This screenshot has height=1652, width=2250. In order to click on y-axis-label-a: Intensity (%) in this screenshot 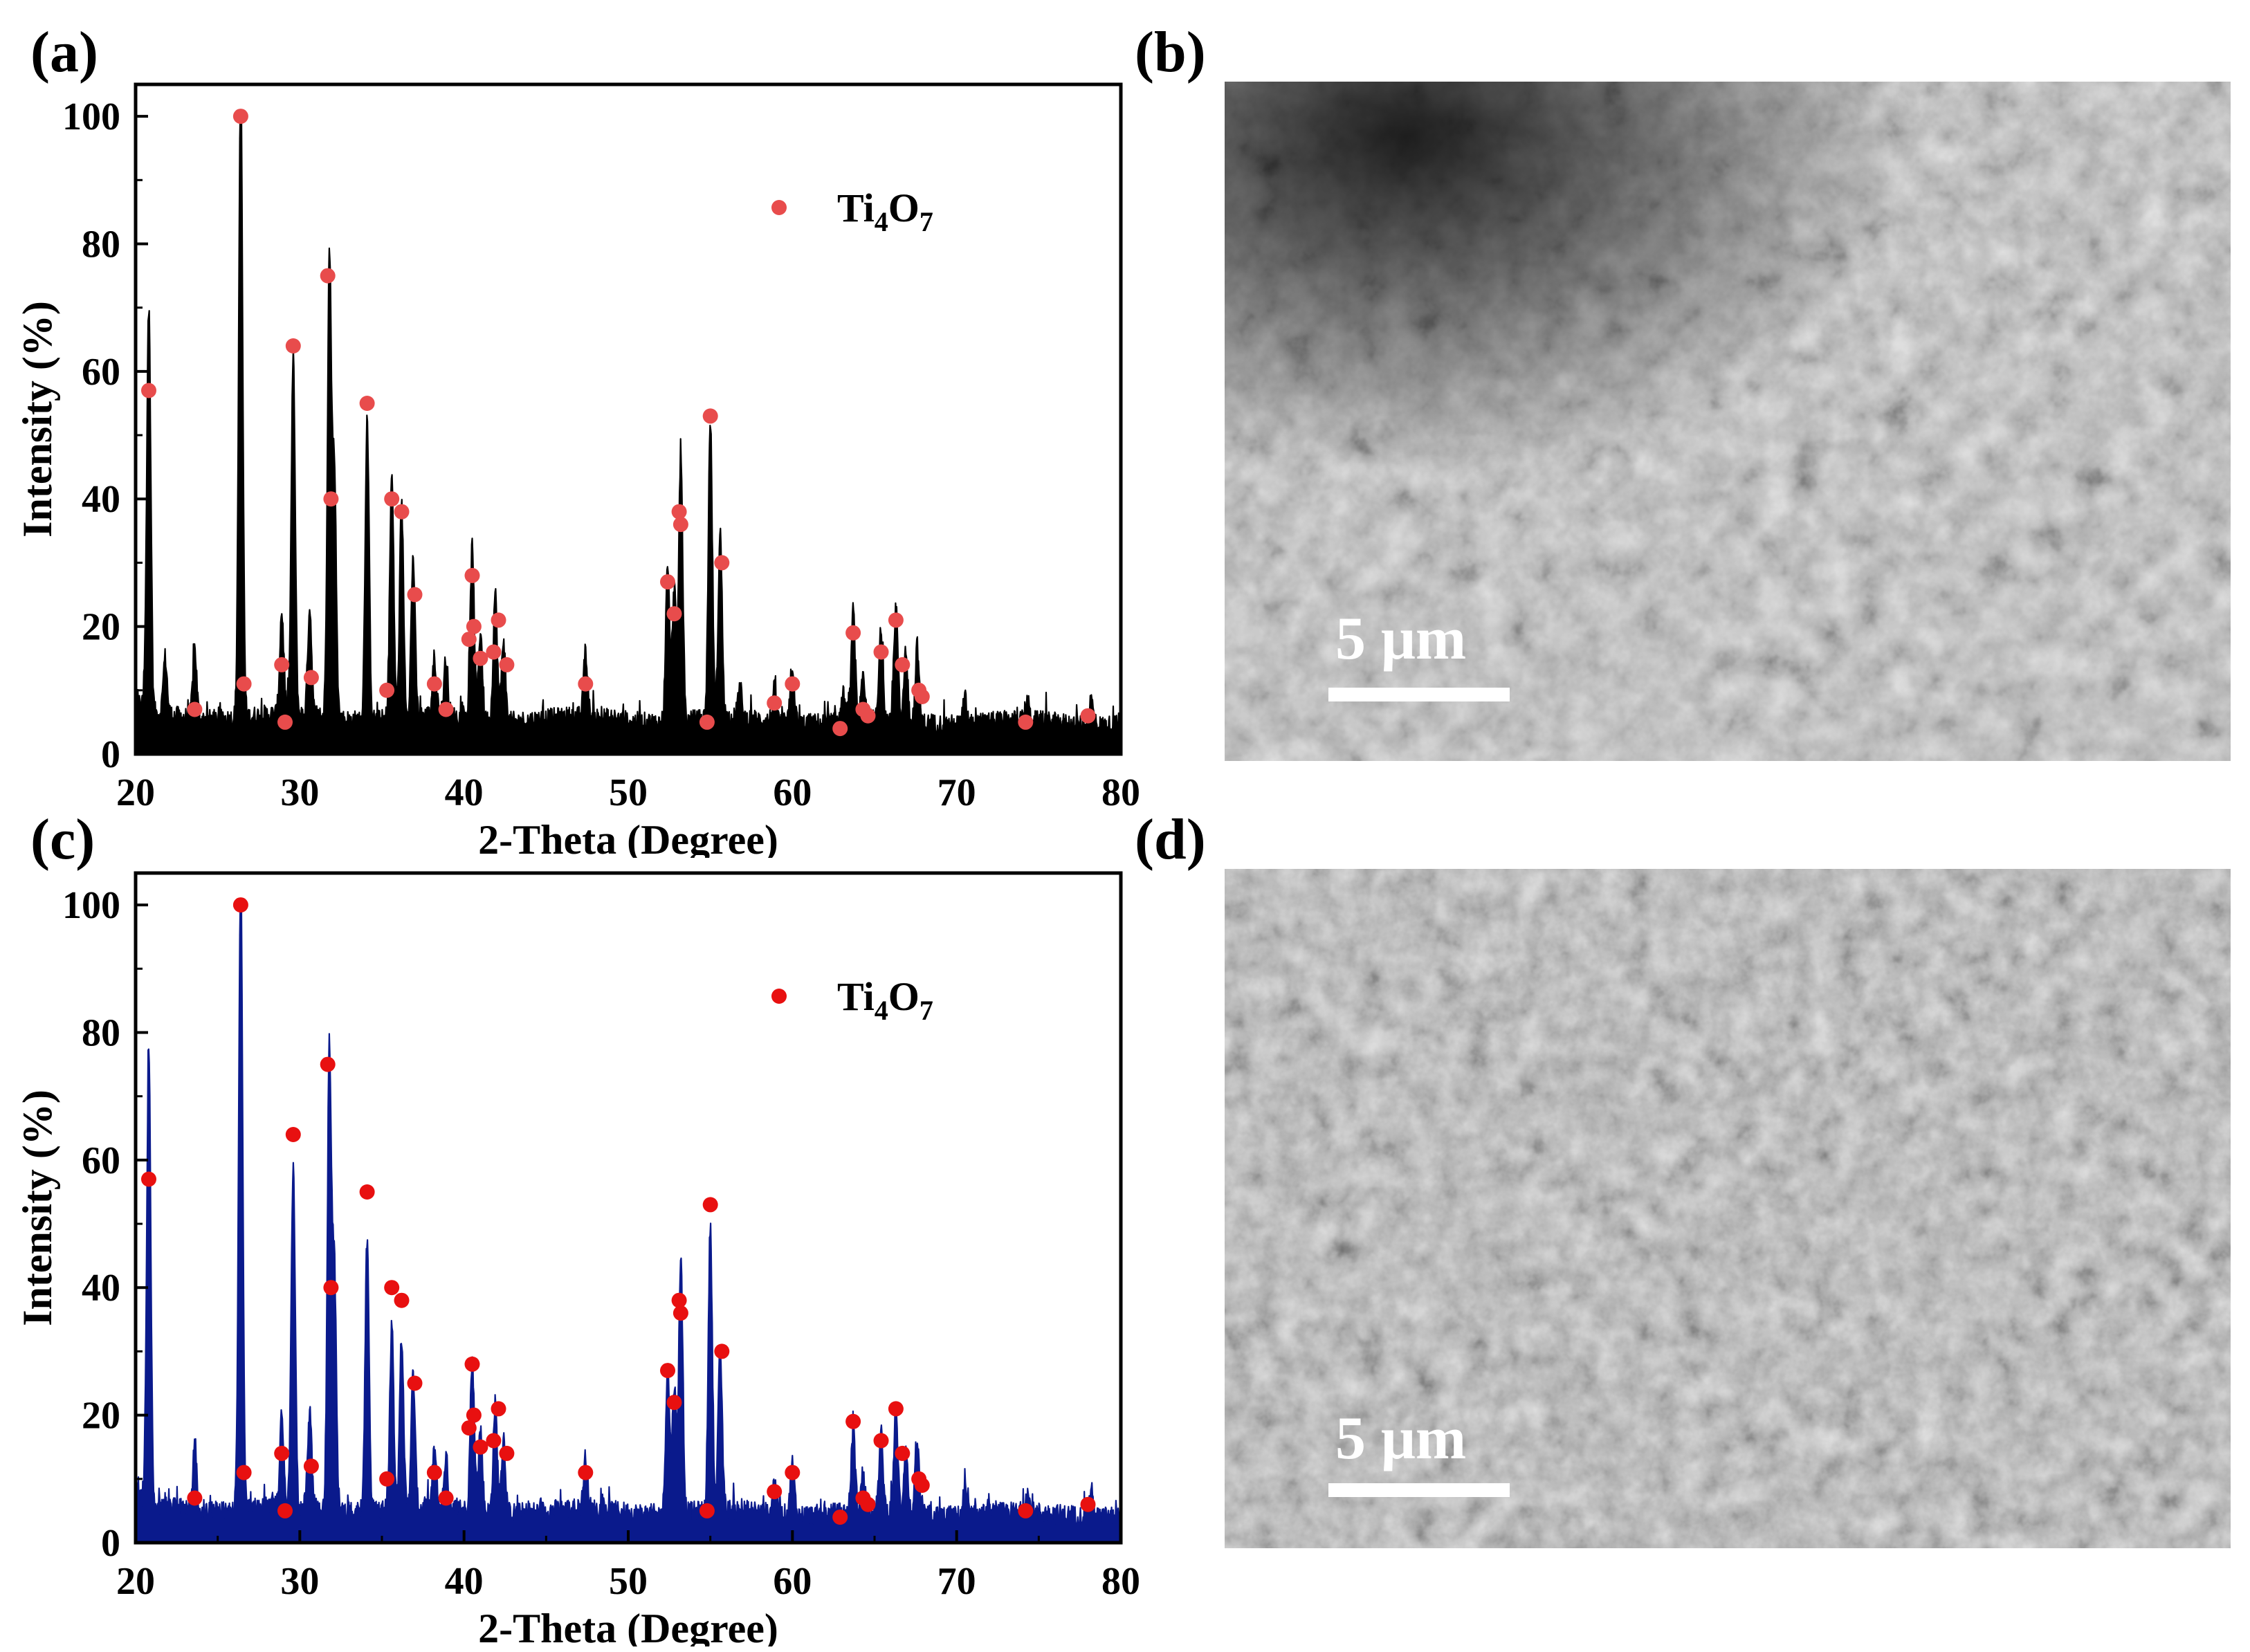, I will do `click(37, 419)`.